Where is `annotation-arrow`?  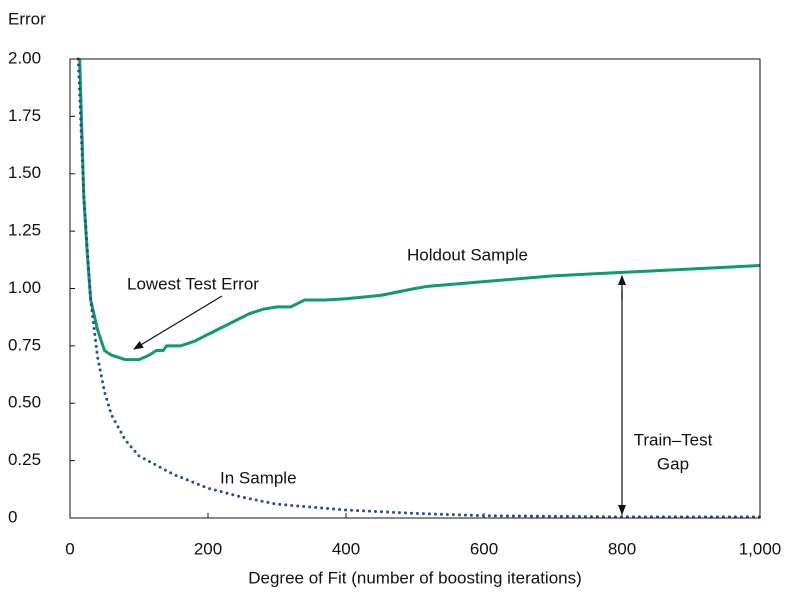 annotation-arrow is located at coordinates (178, 322).